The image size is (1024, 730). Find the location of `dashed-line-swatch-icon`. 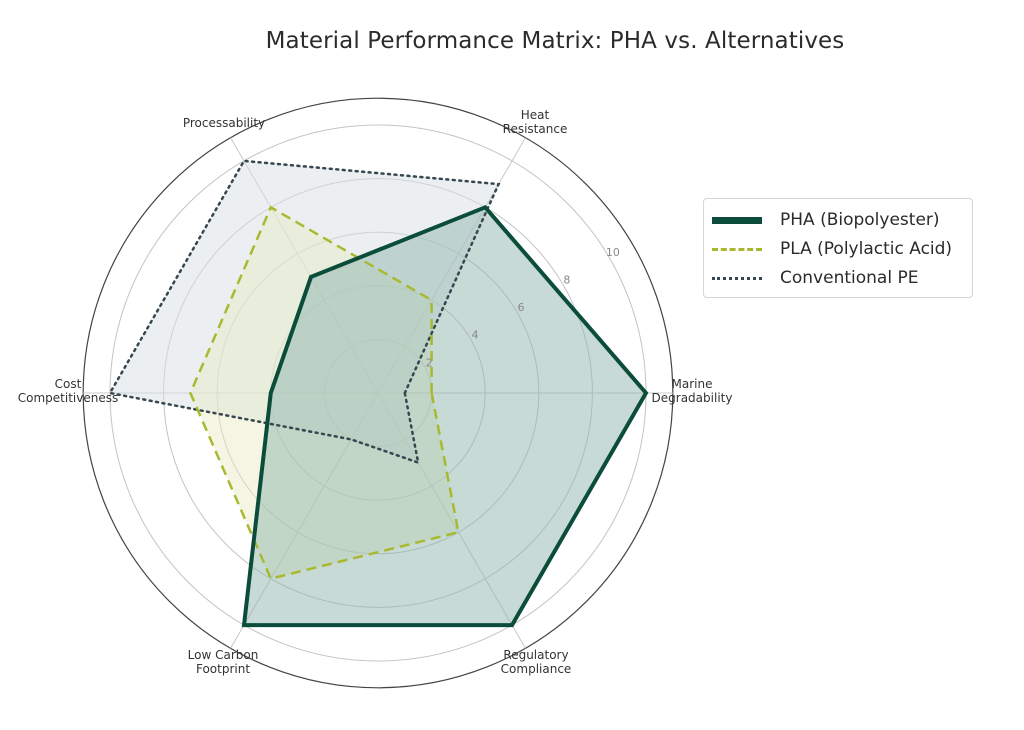

dashed-line-swatch-icon is located at coordinates (737, 249).